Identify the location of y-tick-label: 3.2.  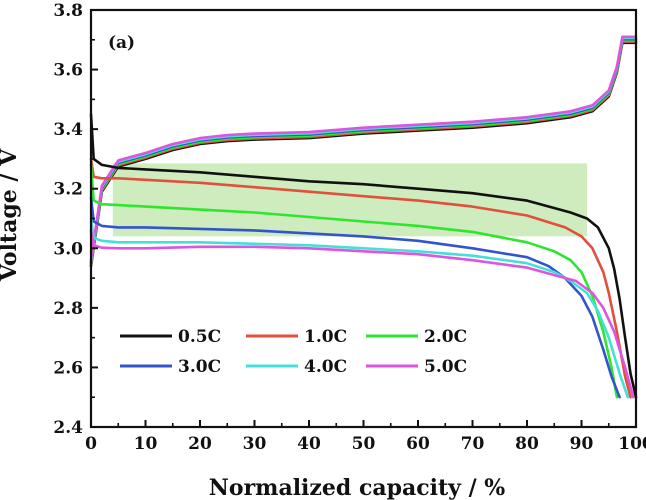
(68, 190).